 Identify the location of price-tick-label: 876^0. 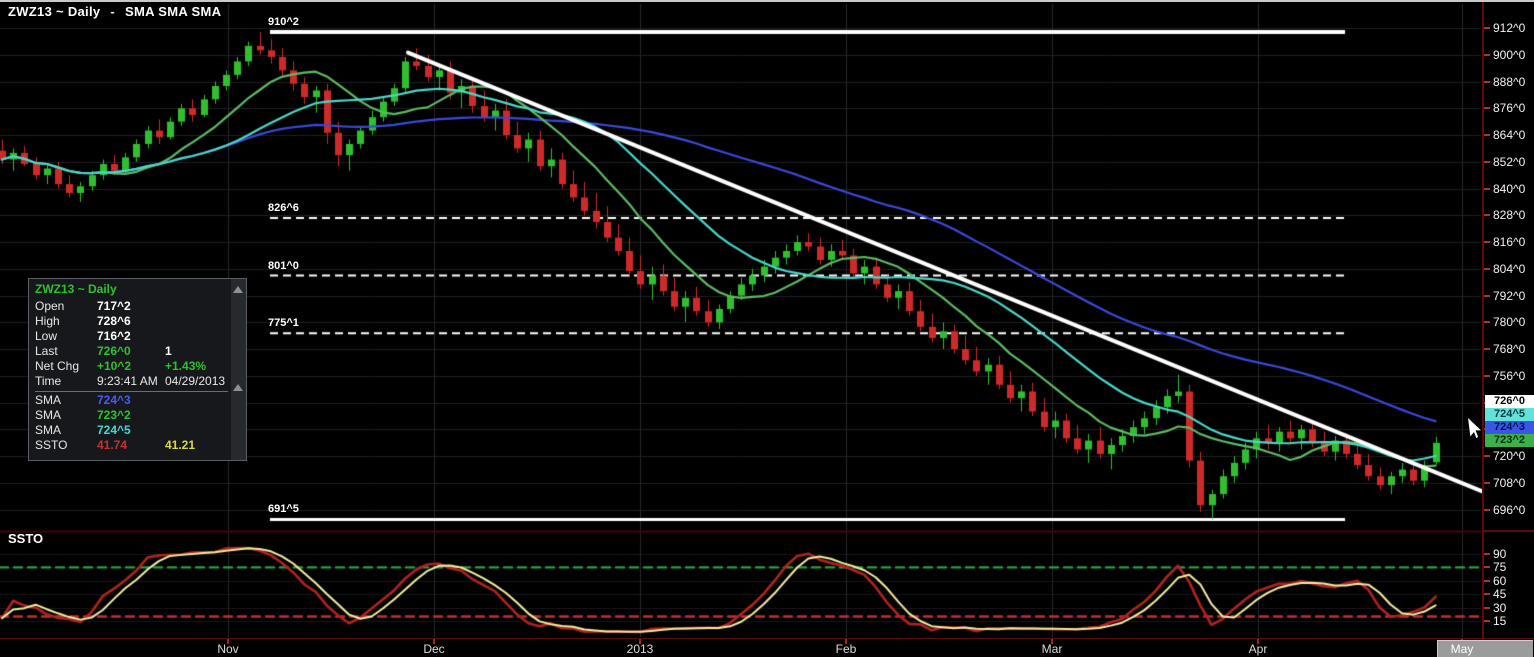
(1509, 108).